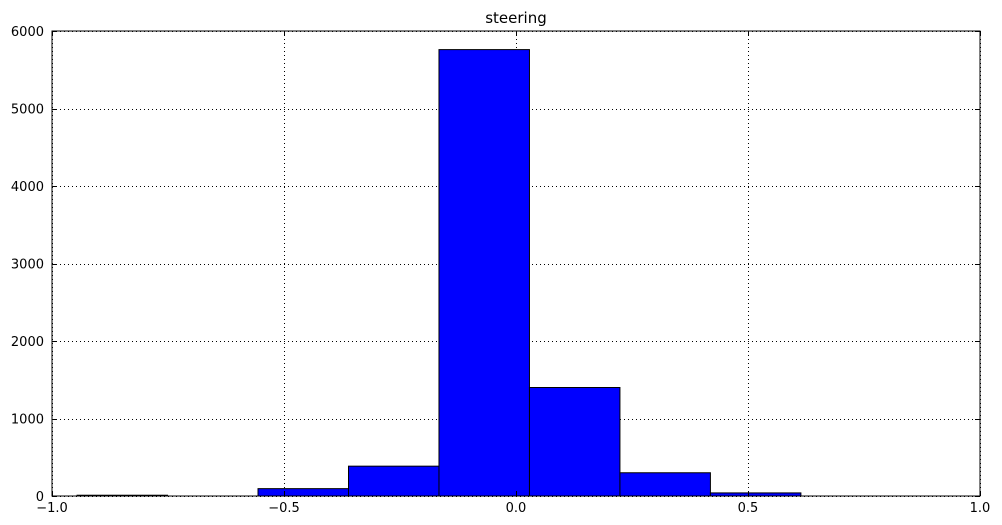 Image resolution: width=1002 pixels, height=525 pixels. I want to click on chart-title: steering, so click(516, 18).